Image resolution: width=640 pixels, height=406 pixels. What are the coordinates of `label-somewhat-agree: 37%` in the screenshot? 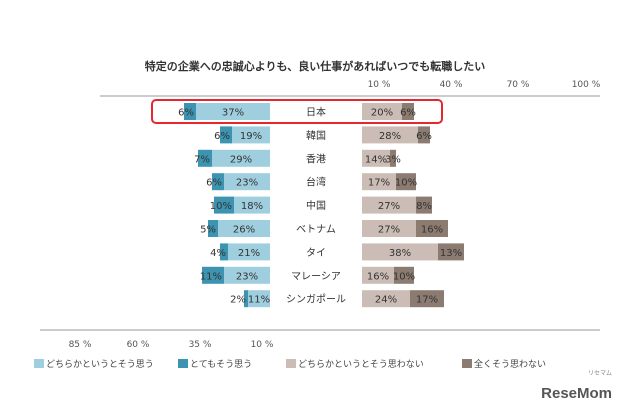 It's located at (233, 113).